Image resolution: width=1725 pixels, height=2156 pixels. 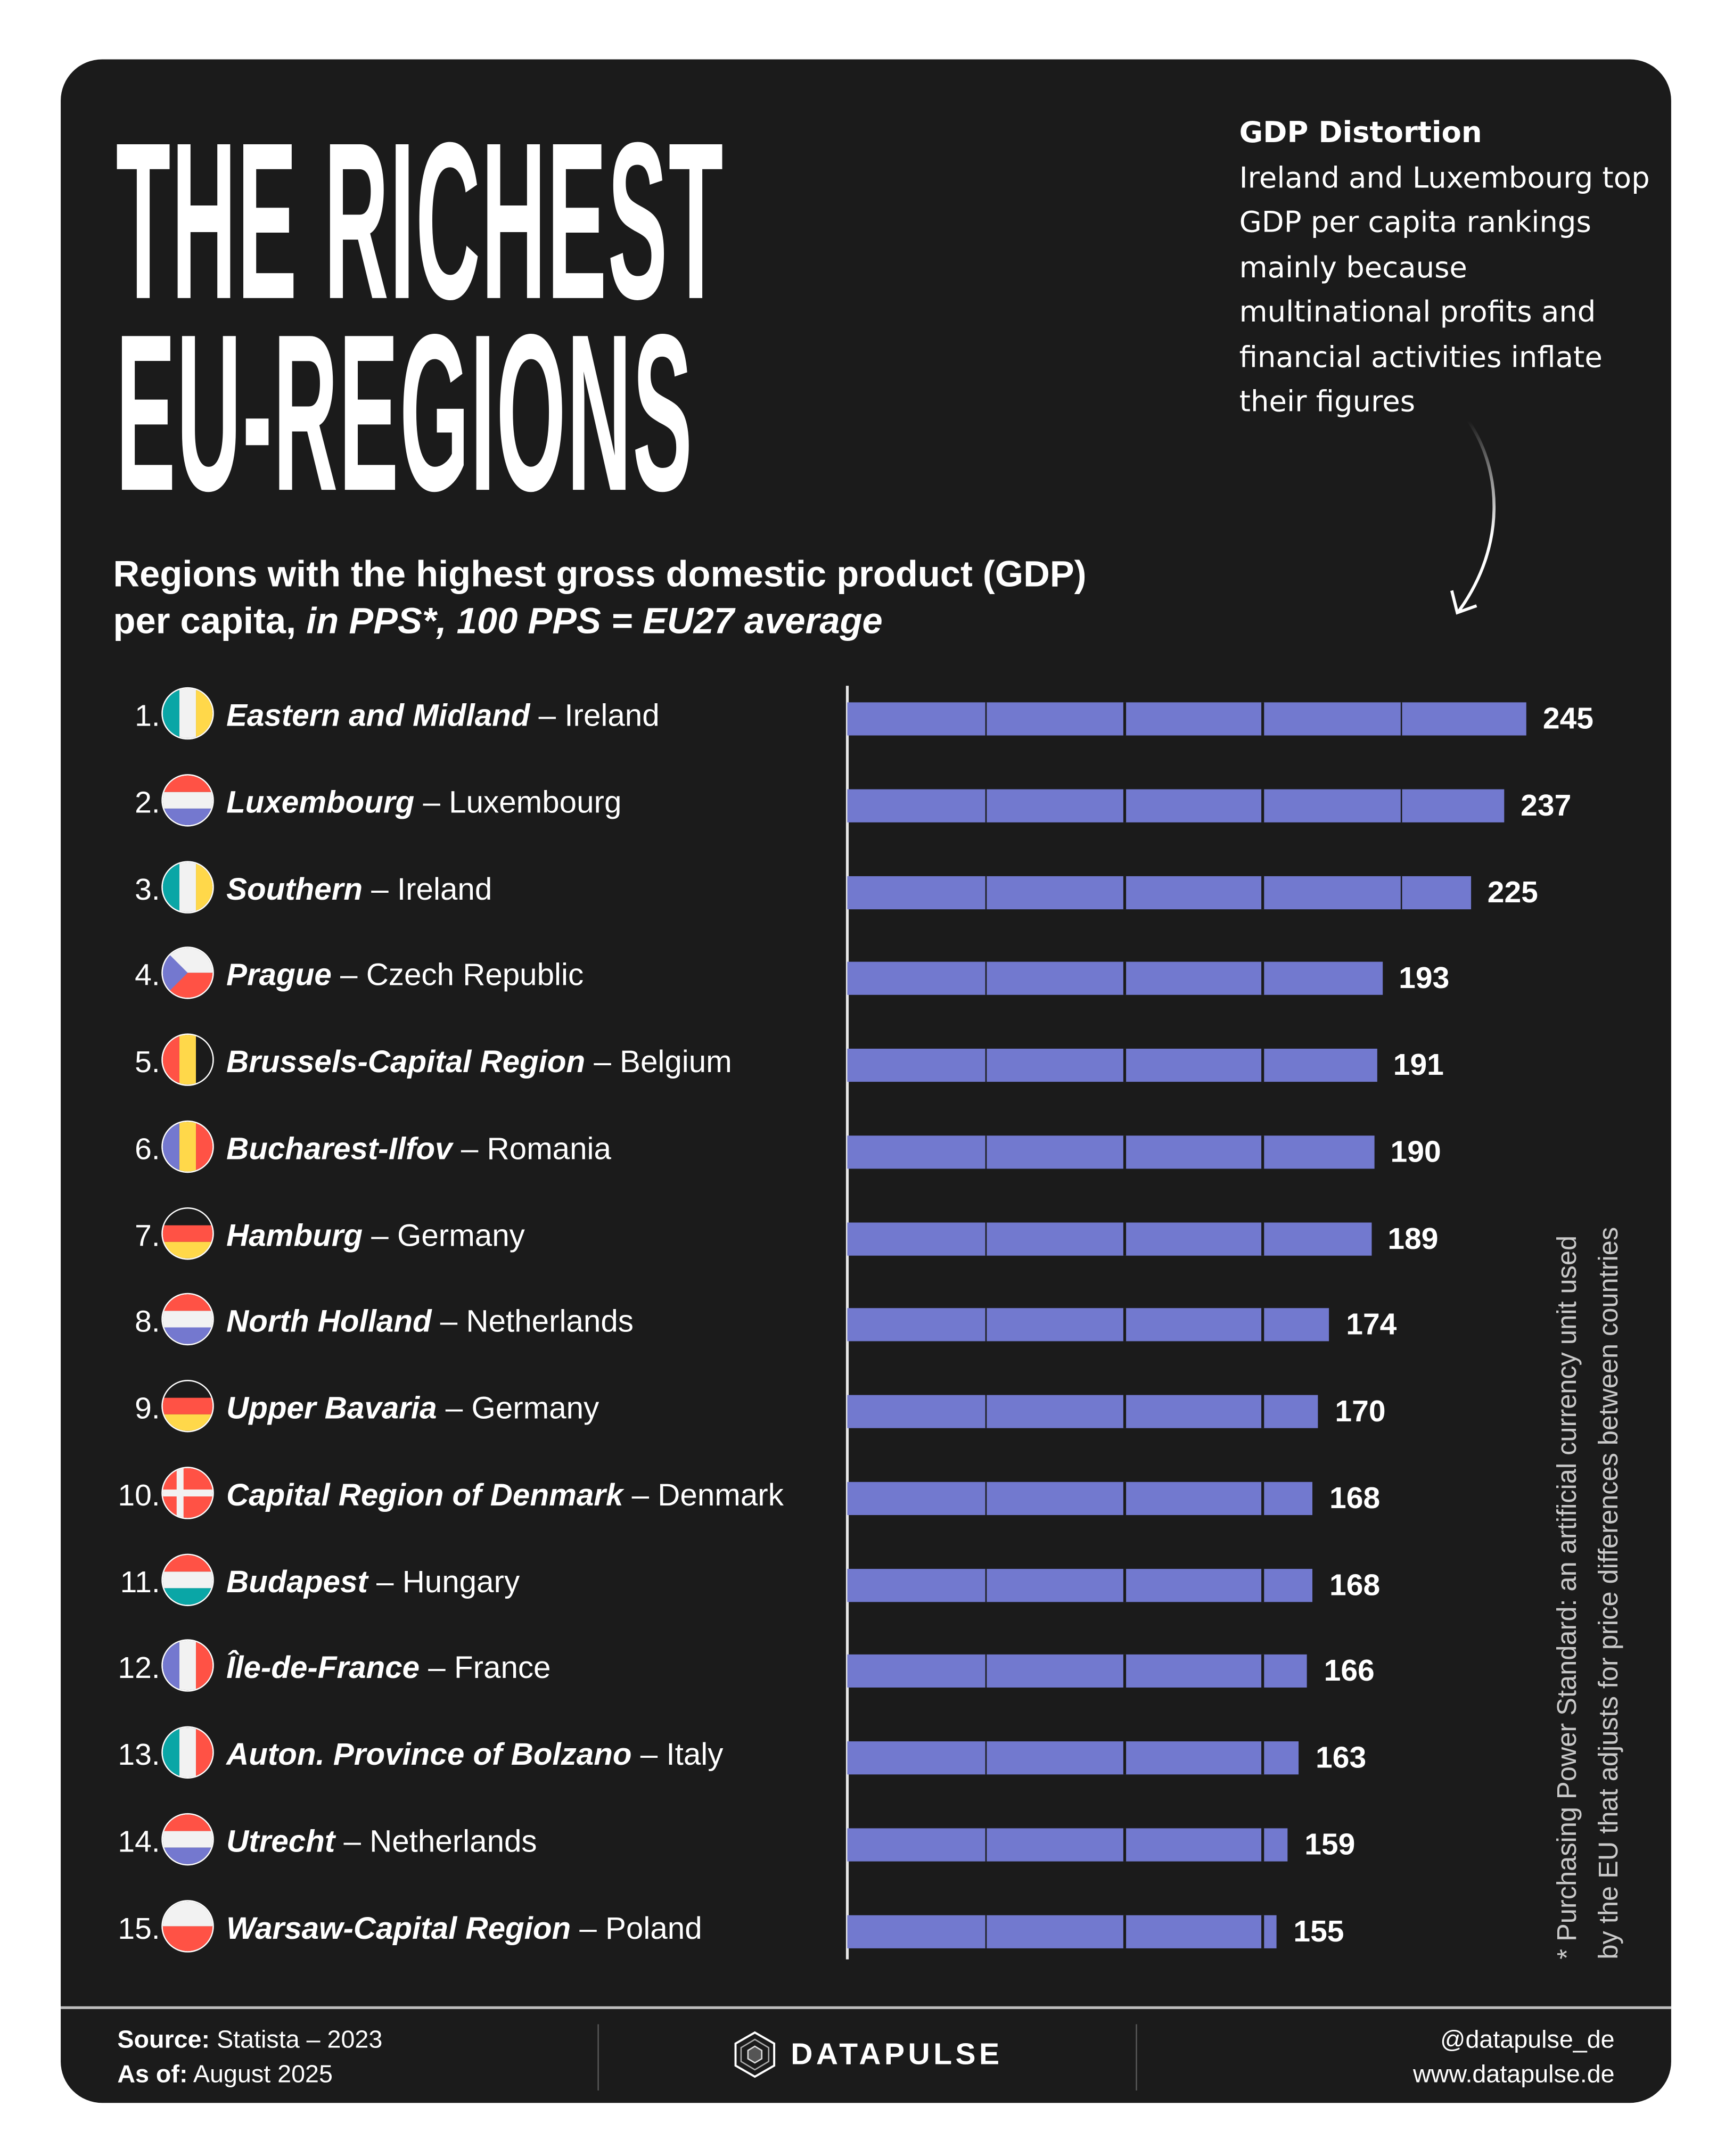 What do you see at coordinates (429, 1754) in the screenshot?
I see `region-name: Auton. Province of Bolzano` at bounding box center [429, 1754].